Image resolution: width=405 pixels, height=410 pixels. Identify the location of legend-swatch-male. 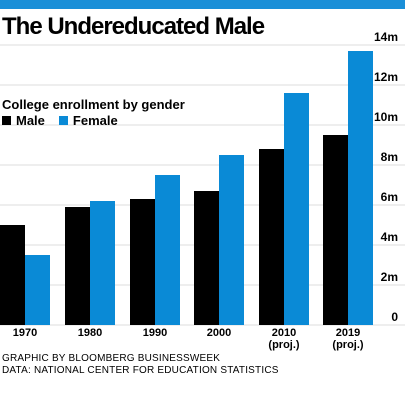
(6, 120).